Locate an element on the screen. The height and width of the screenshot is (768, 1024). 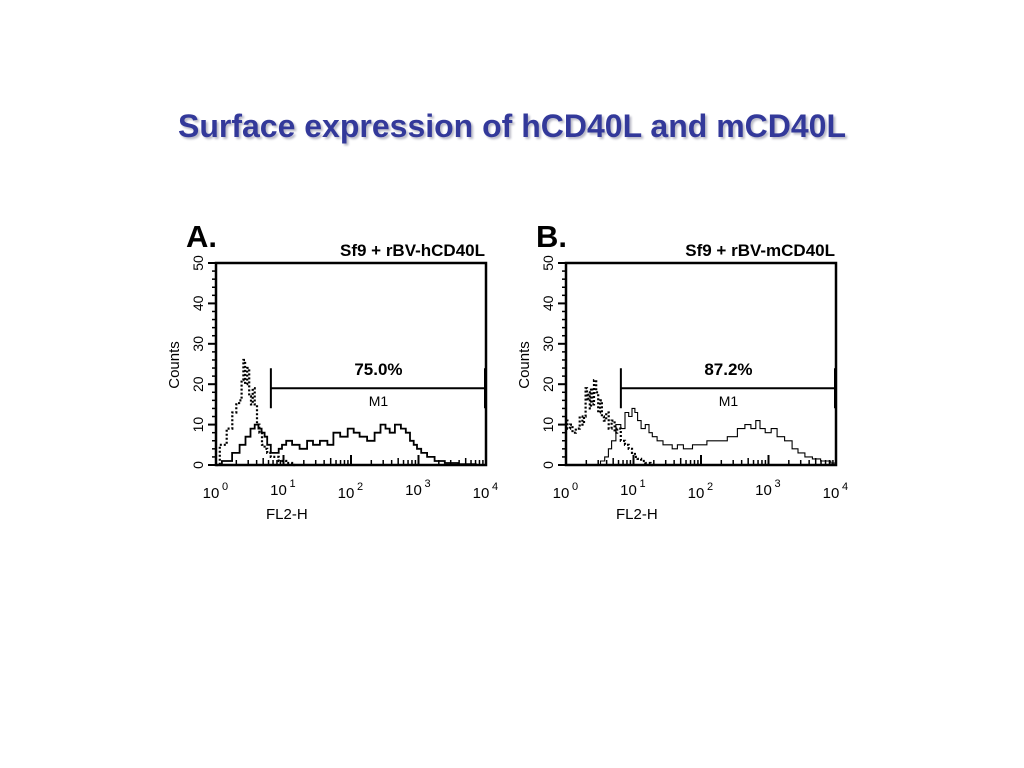
gate-percent: 75.0% is located at coordinates (378, 369).